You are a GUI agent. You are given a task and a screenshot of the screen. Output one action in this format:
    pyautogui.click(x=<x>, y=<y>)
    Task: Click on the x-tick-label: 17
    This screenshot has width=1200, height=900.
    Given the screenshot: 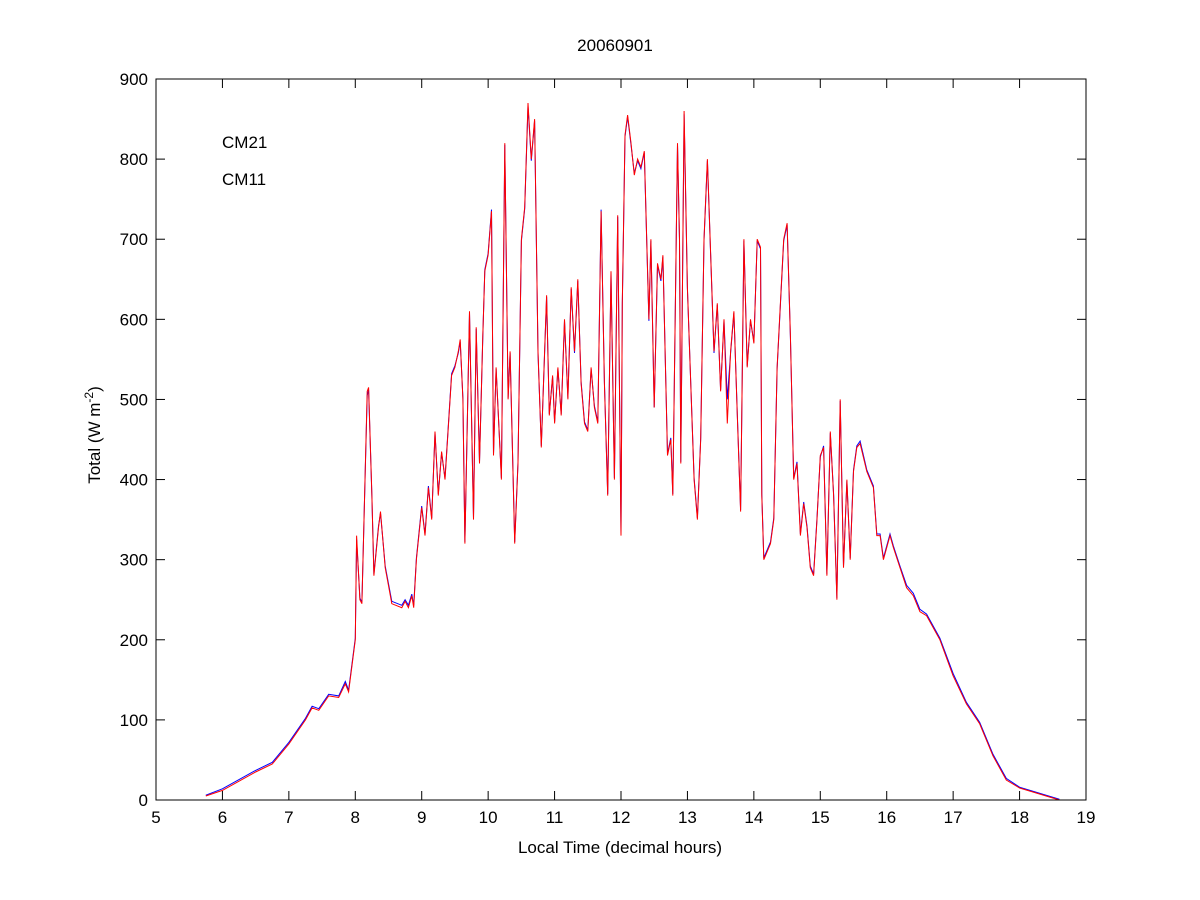 What is the action you would take?
    pyautogui.click(x=953, y=817)
    